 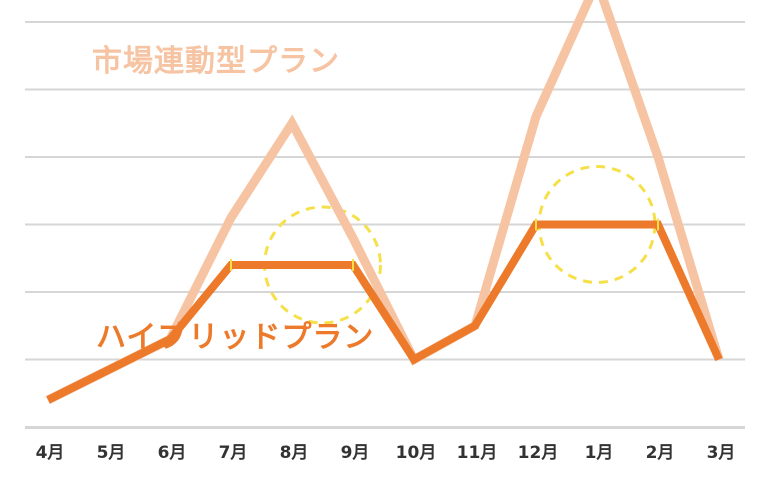 What do you see at coordinates (111, 453) in the screenshot?
I see `x-tick-label: 5月` at bounding box center [111, 453].